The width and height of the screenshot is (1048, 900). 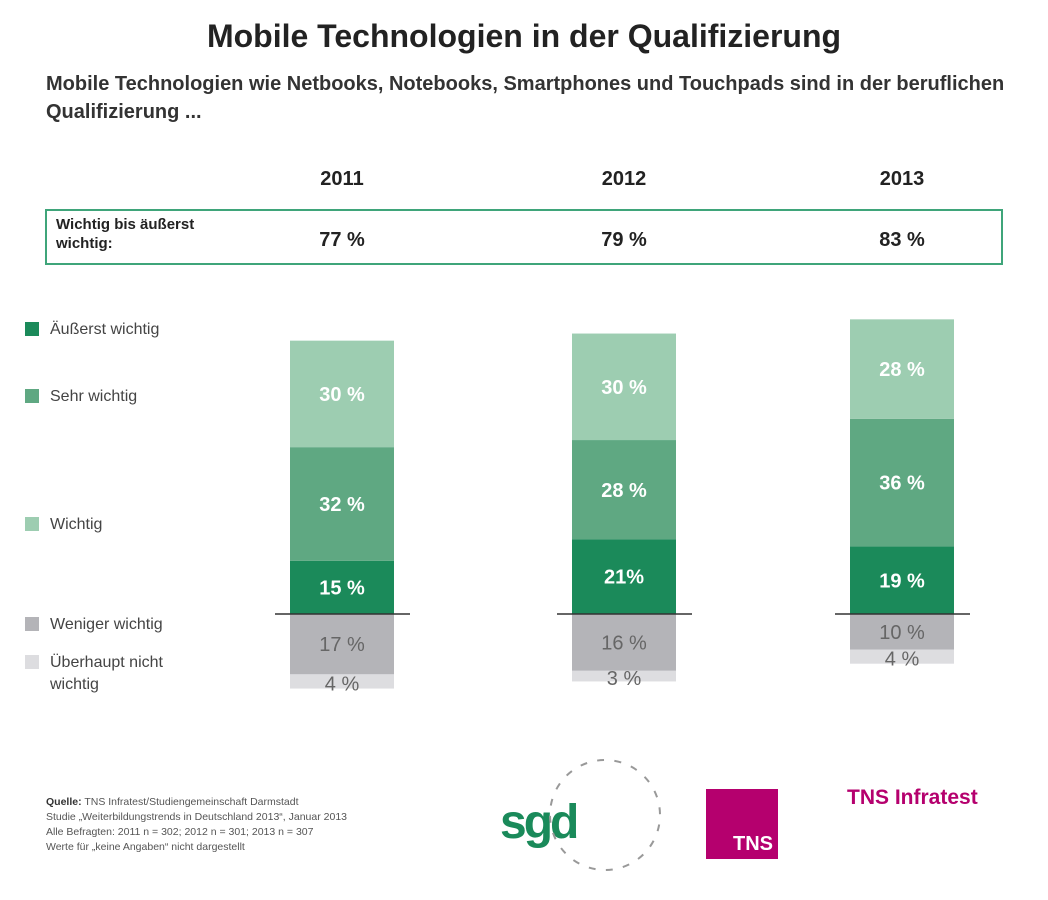 I want to click on tns-infratest-logo: TNS Infratest, so click(x=912, y=797).